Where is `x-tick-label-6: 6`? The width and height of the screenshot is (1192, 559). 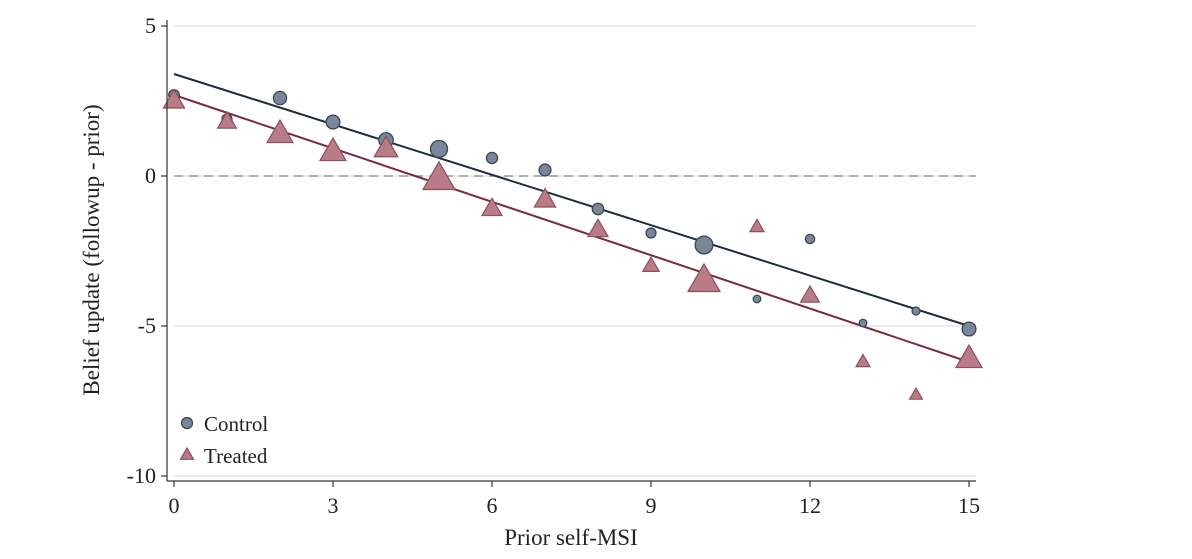
x-tick-label-6: 6 is located at coordinates (492, 505).